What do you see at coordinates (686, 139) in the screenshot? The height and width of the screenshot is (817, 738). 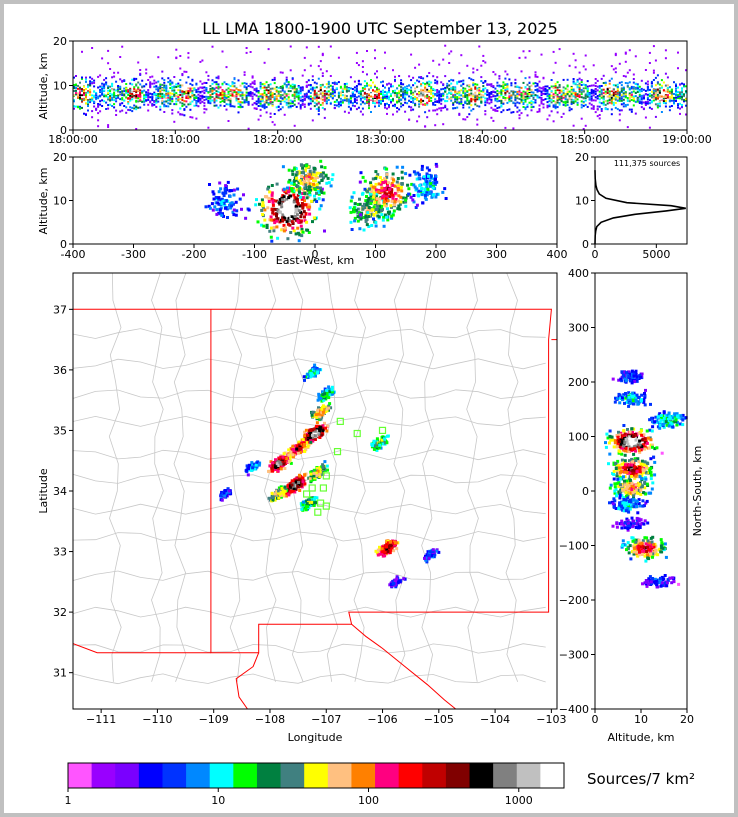 I see `time-tick-label: 19:00:00` at bounding box center [686, 139].